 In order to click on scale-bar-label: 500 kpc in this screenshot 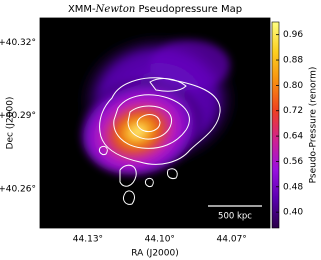, I will do `click(235, 217)`.